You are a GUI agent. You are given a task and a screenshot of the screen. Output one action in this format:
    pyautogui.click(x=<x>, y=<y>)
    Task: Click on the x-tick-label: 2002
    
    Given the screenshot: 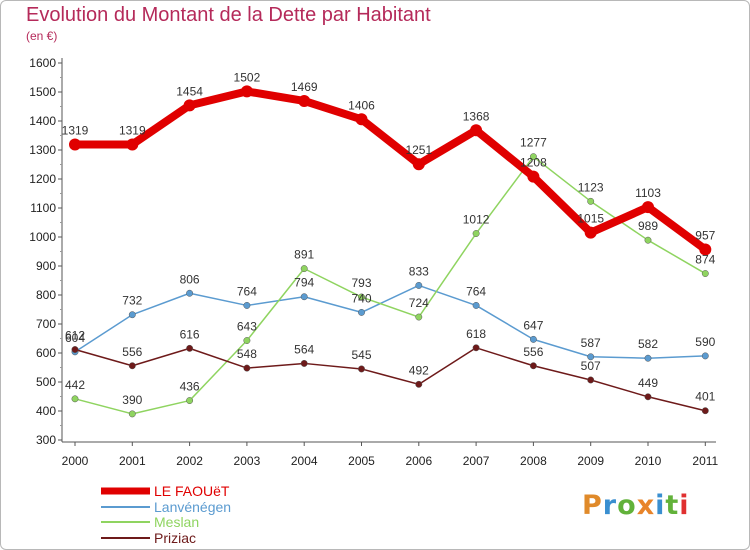 What is the action you would take?
    pyautogui.click(x=189, y=461)
    